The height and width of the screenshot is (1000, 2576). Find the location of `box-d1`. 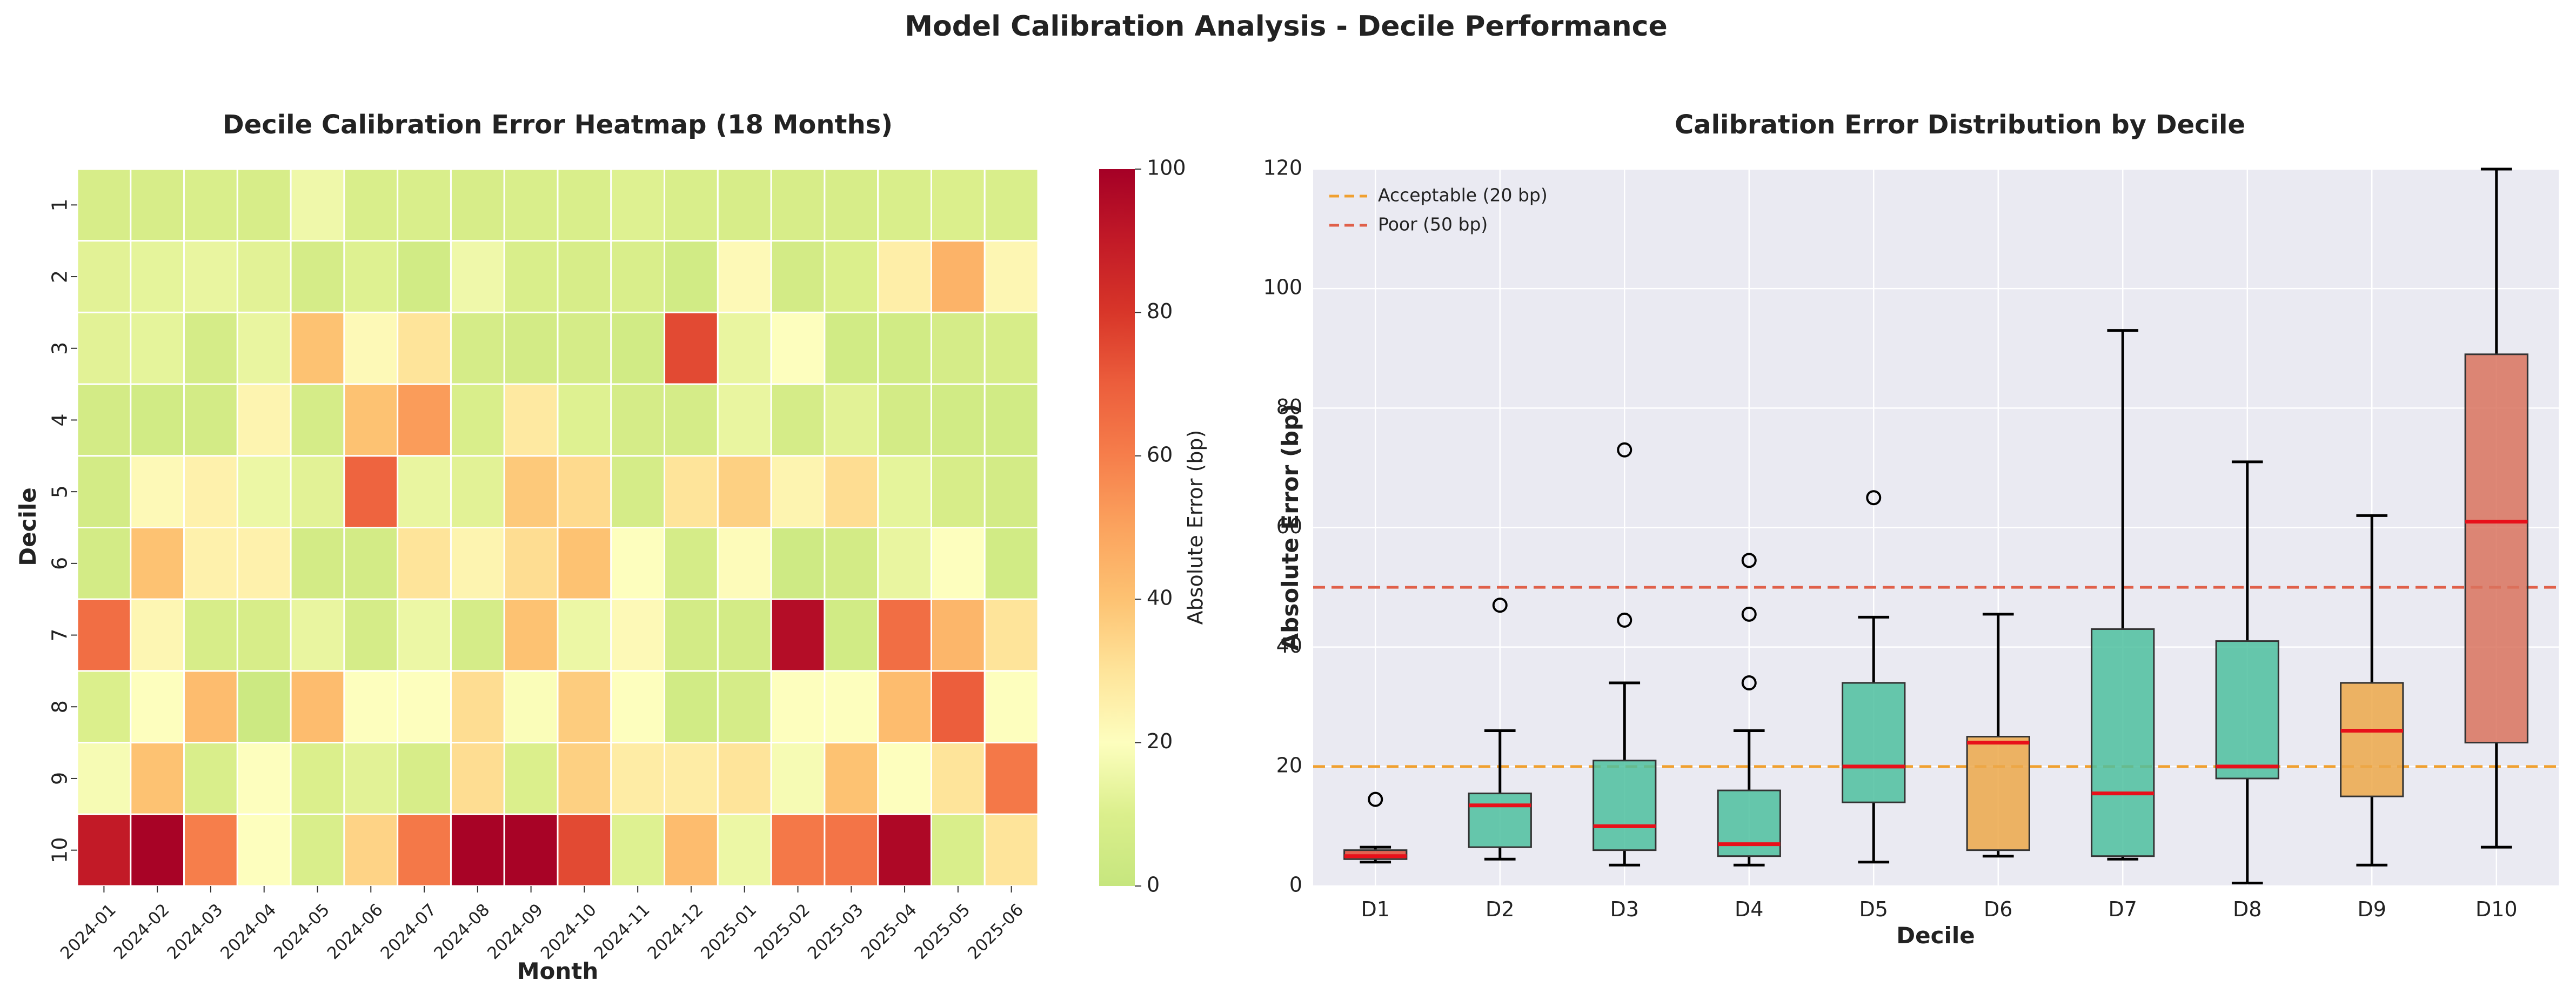

box-d1 is located at coordinates (1375, 827).